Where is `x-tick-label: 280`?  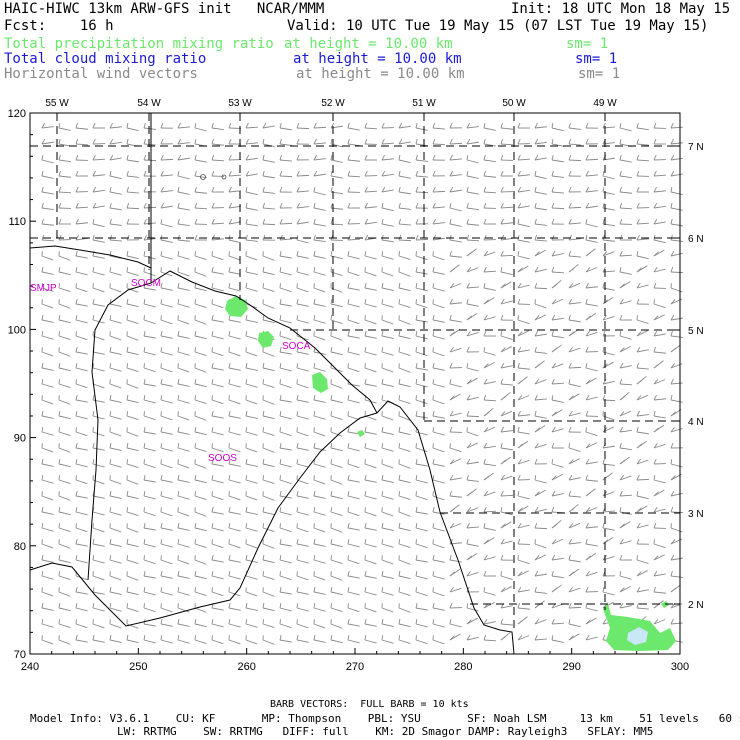
x-tick-label: 280 is located at coordinates (463, 667).